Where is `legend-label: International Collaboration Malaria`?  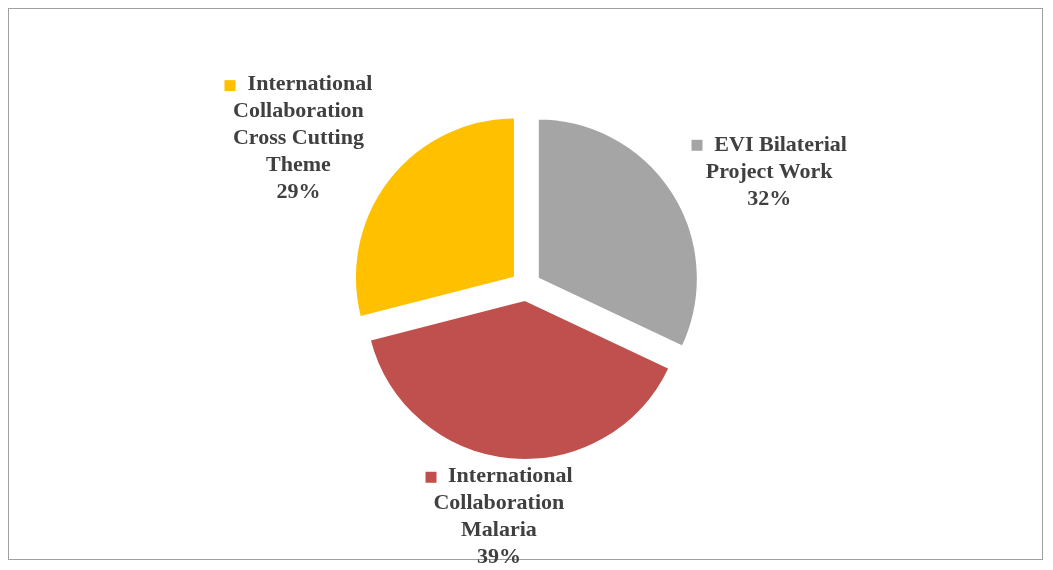
legend-label: International Collaboration Malaria is located at coordinates (503, 501).